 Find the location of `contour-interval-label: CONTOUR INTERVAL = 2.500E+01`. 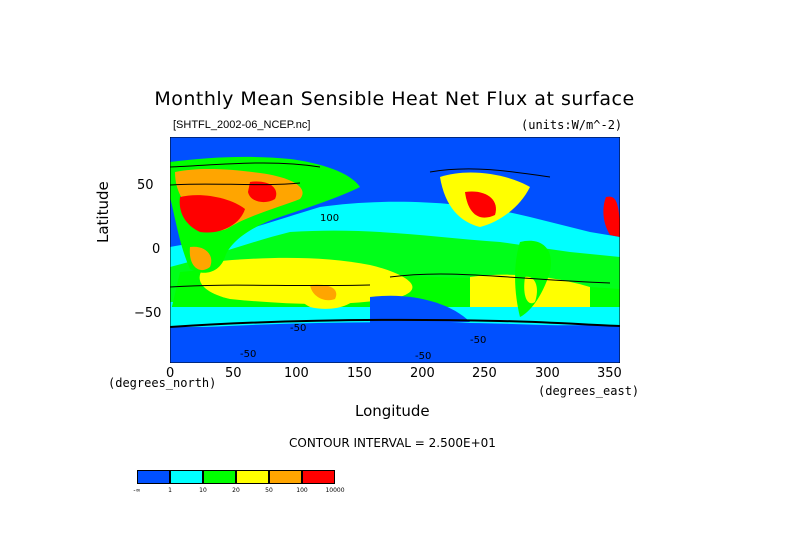

contour-interval-label: CONTOUR INTERVAL = 2.500E+01 is located at coordinates (392, 443).